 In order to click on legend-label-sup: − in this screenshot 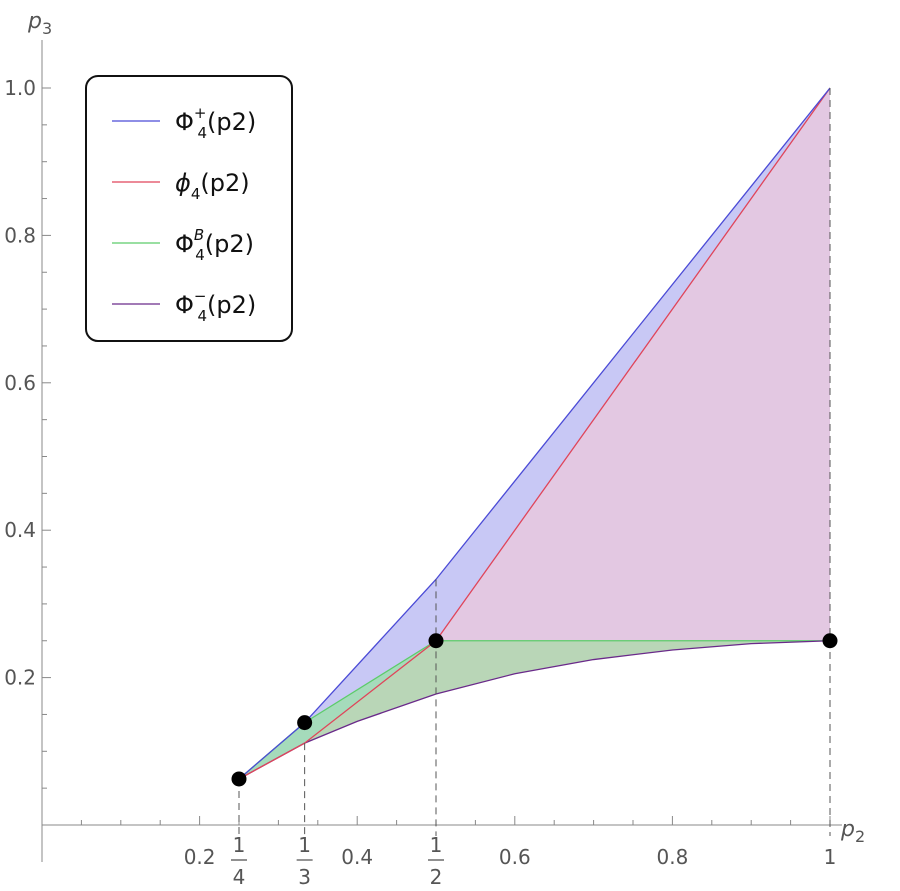, I will do `click(200, 296)`.